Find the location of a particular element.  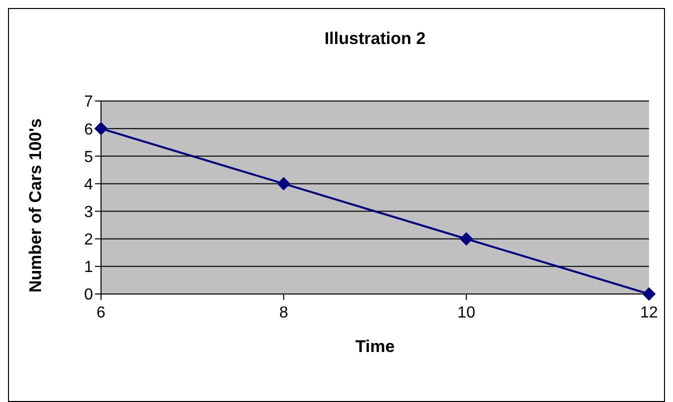

y-tick-label: 5 is located at coordinates (89, 157).